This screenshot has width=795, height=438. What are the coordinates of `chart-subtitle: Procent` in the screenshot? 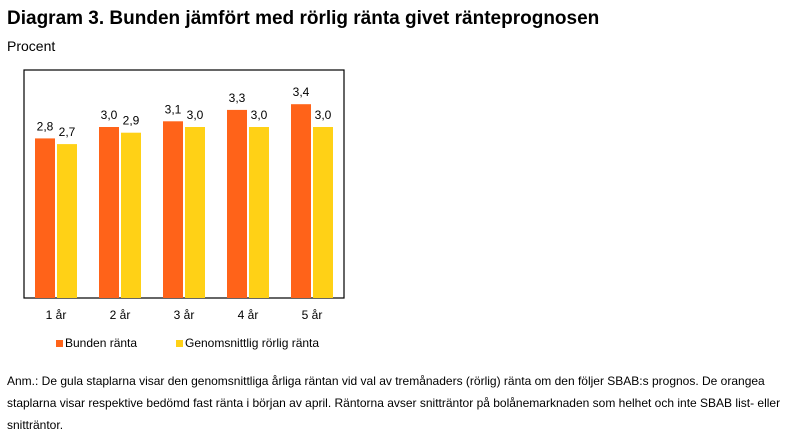 It's located at (31, 46).